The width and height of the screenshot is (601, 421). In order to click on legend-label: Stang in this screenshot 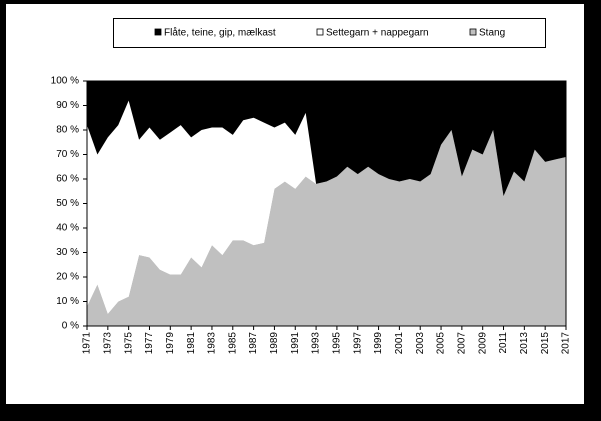, I will do `click(492, 33)`.